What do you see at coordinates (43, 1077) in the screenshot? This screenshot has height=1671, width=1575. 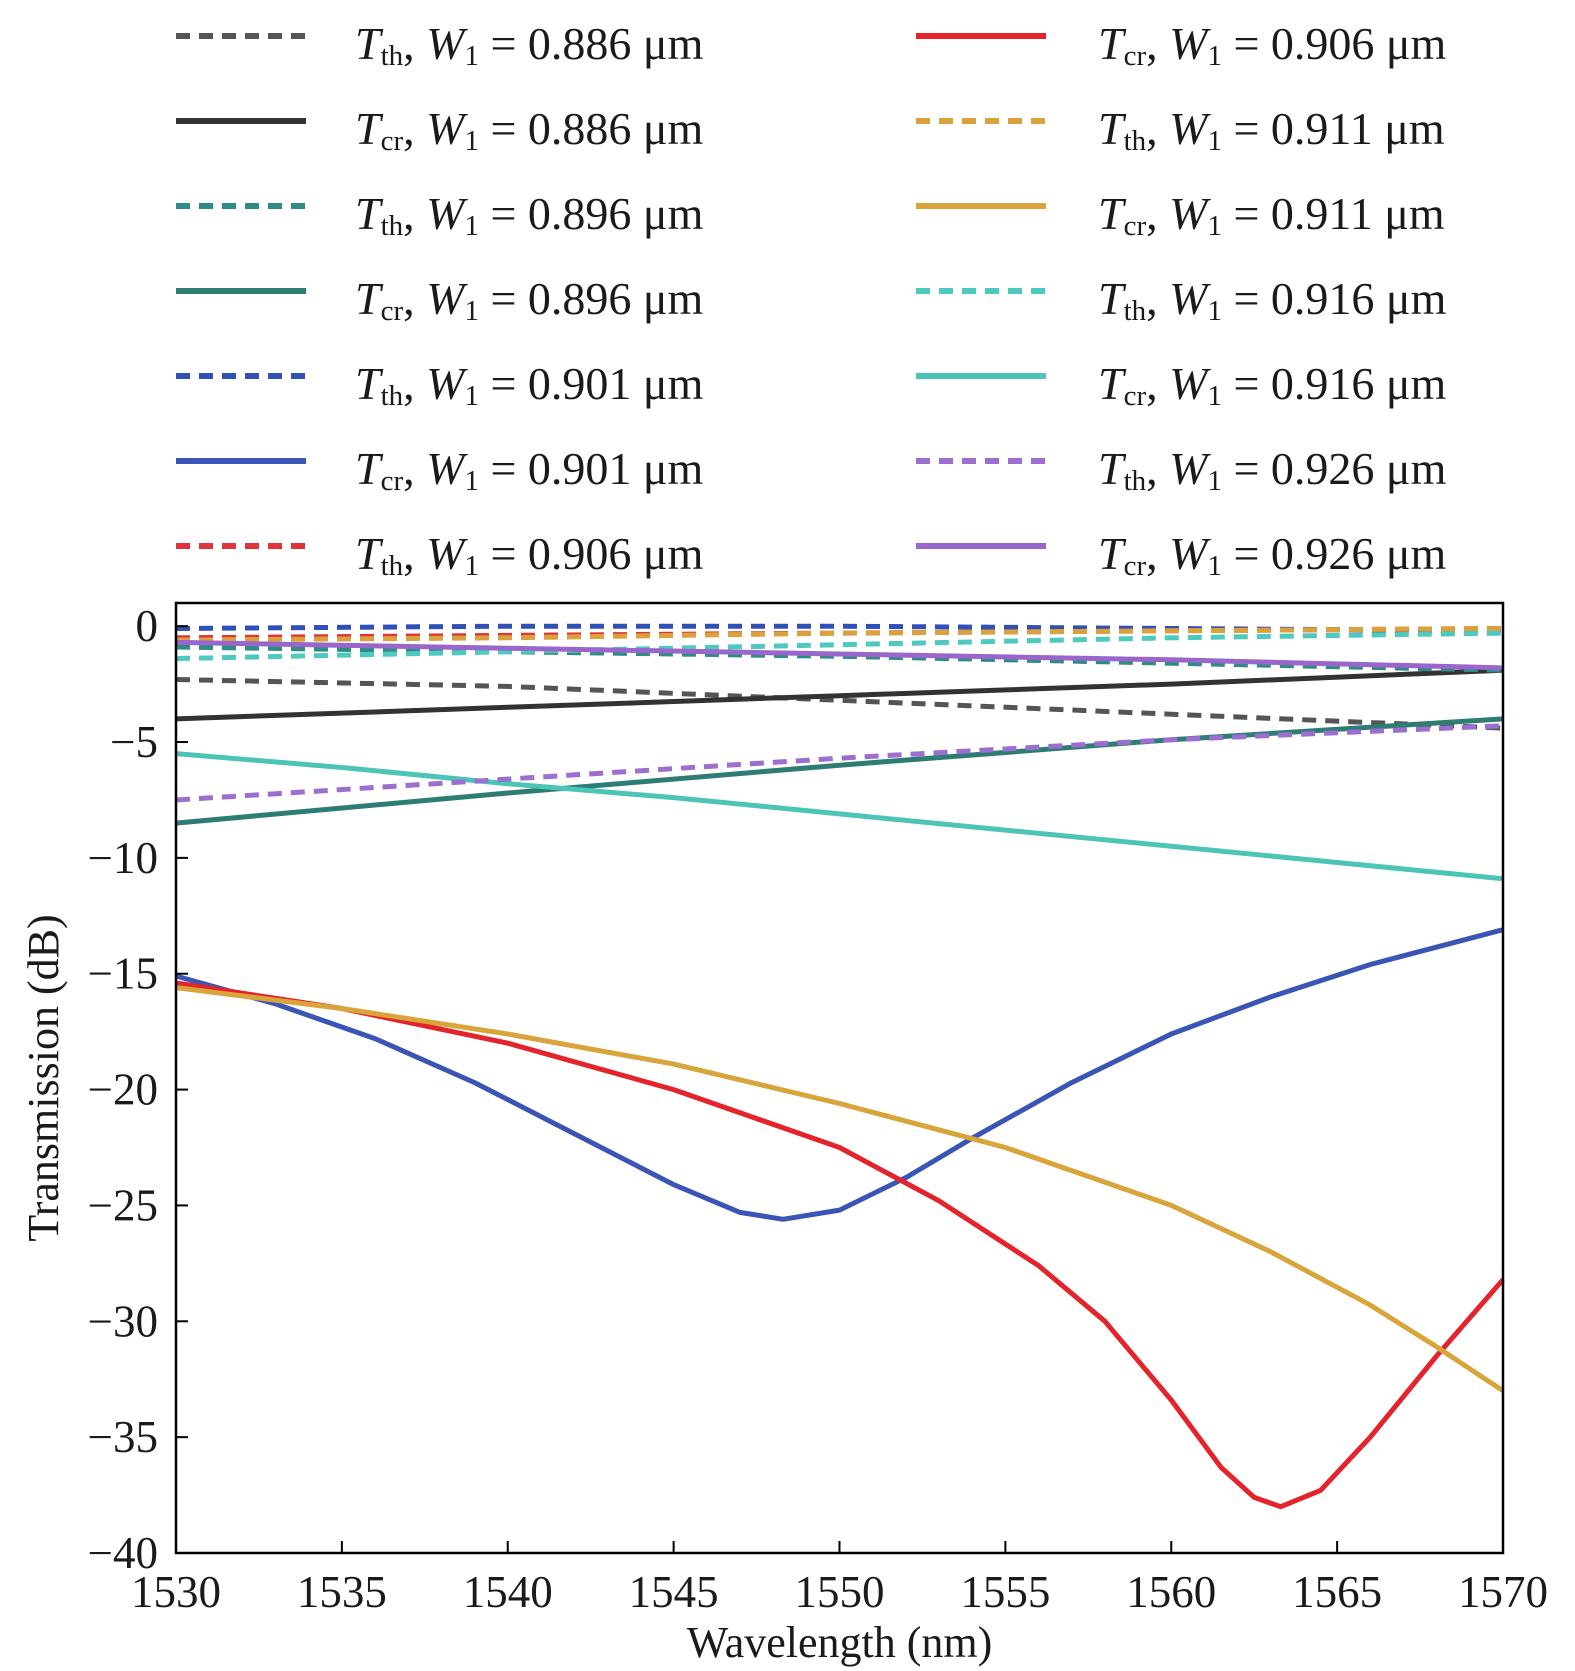 I see `y-axis-title: Transmission (dB)` at bounding box center [43, 1077].